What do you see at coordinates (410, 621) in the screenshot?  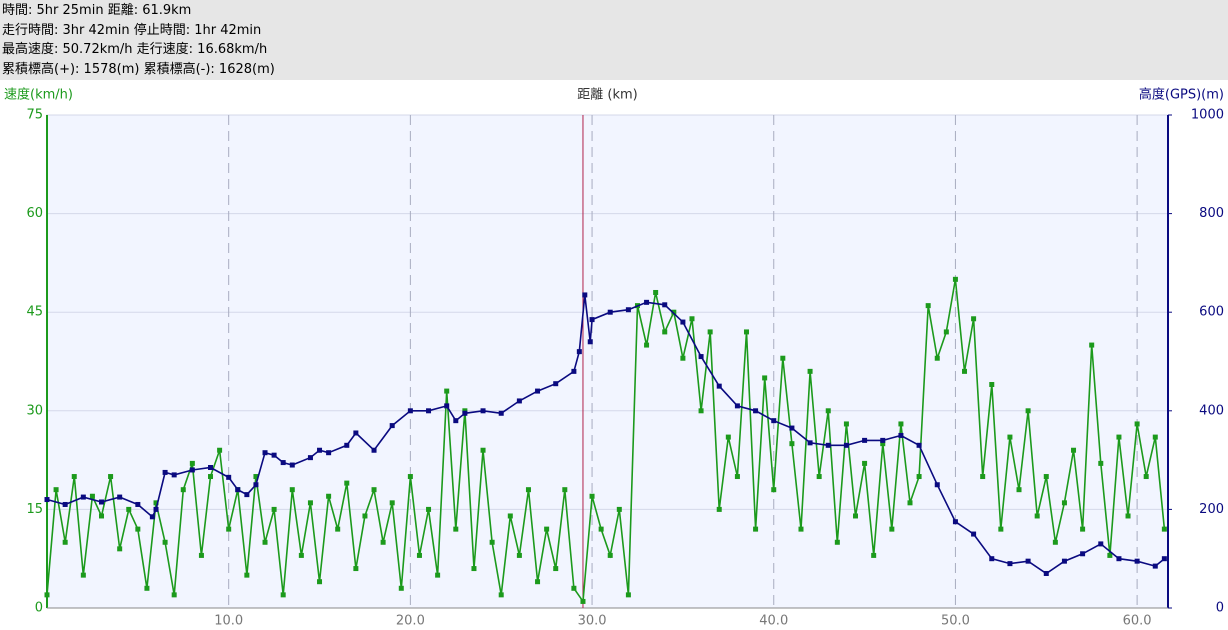 I see `x-tick-label: 20.0` at bounding box center [410, 621].